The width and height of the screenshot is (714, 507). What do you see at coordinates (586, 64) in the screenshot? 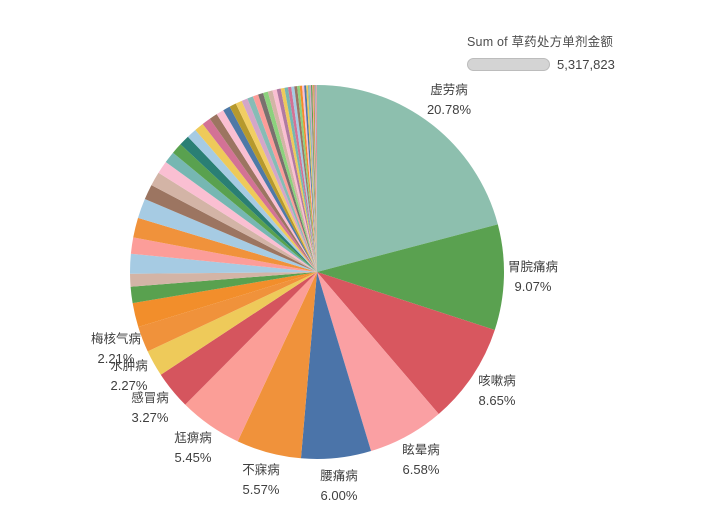
I see `legend-value: 5,317,823` at bounding box center [586, 64].